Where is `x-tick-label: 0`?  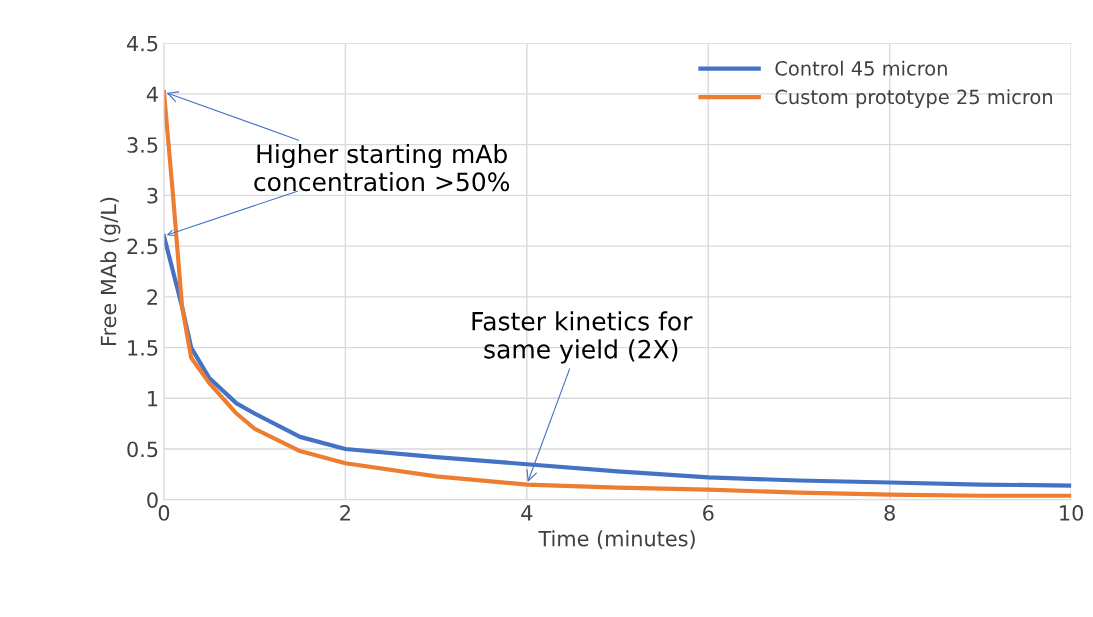
x-tick-label: 0 is located at coordinates (164, 513).